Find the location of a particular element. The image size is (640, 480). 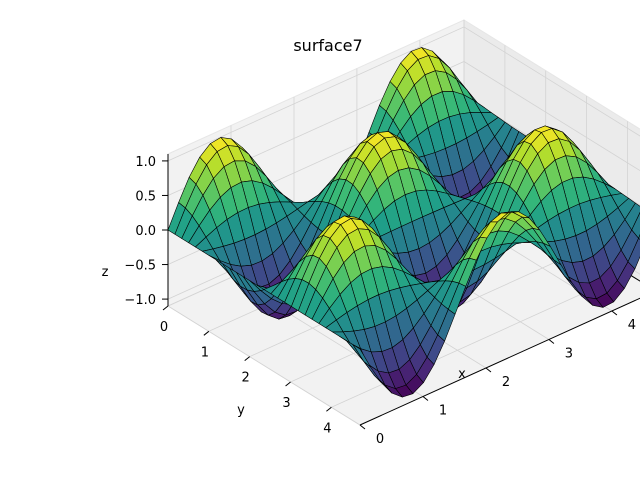

y-axis-label: y is located at coordinates (241, 410).